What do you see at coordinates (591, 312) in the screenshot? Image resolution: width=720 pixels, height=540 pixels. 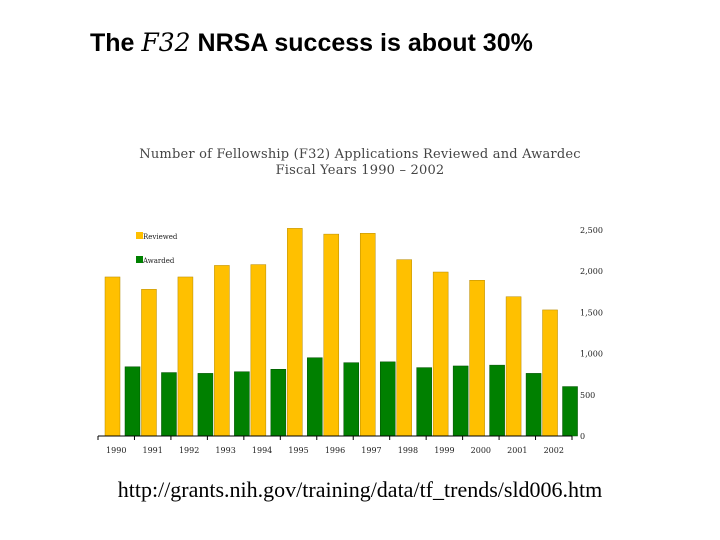 I see `y-tick-label-1500: 1,500` at bounding box center [591, 312].